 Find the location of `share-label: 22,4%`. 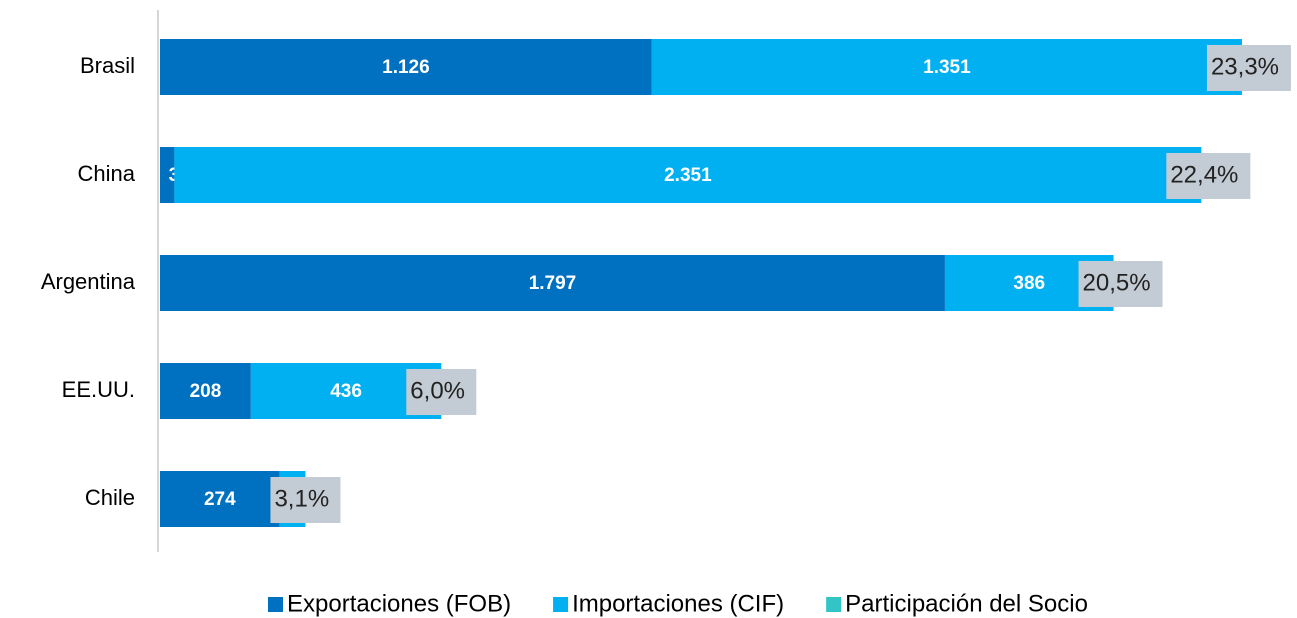

share-label: 22,4% is located at coordinates (1204, 174).